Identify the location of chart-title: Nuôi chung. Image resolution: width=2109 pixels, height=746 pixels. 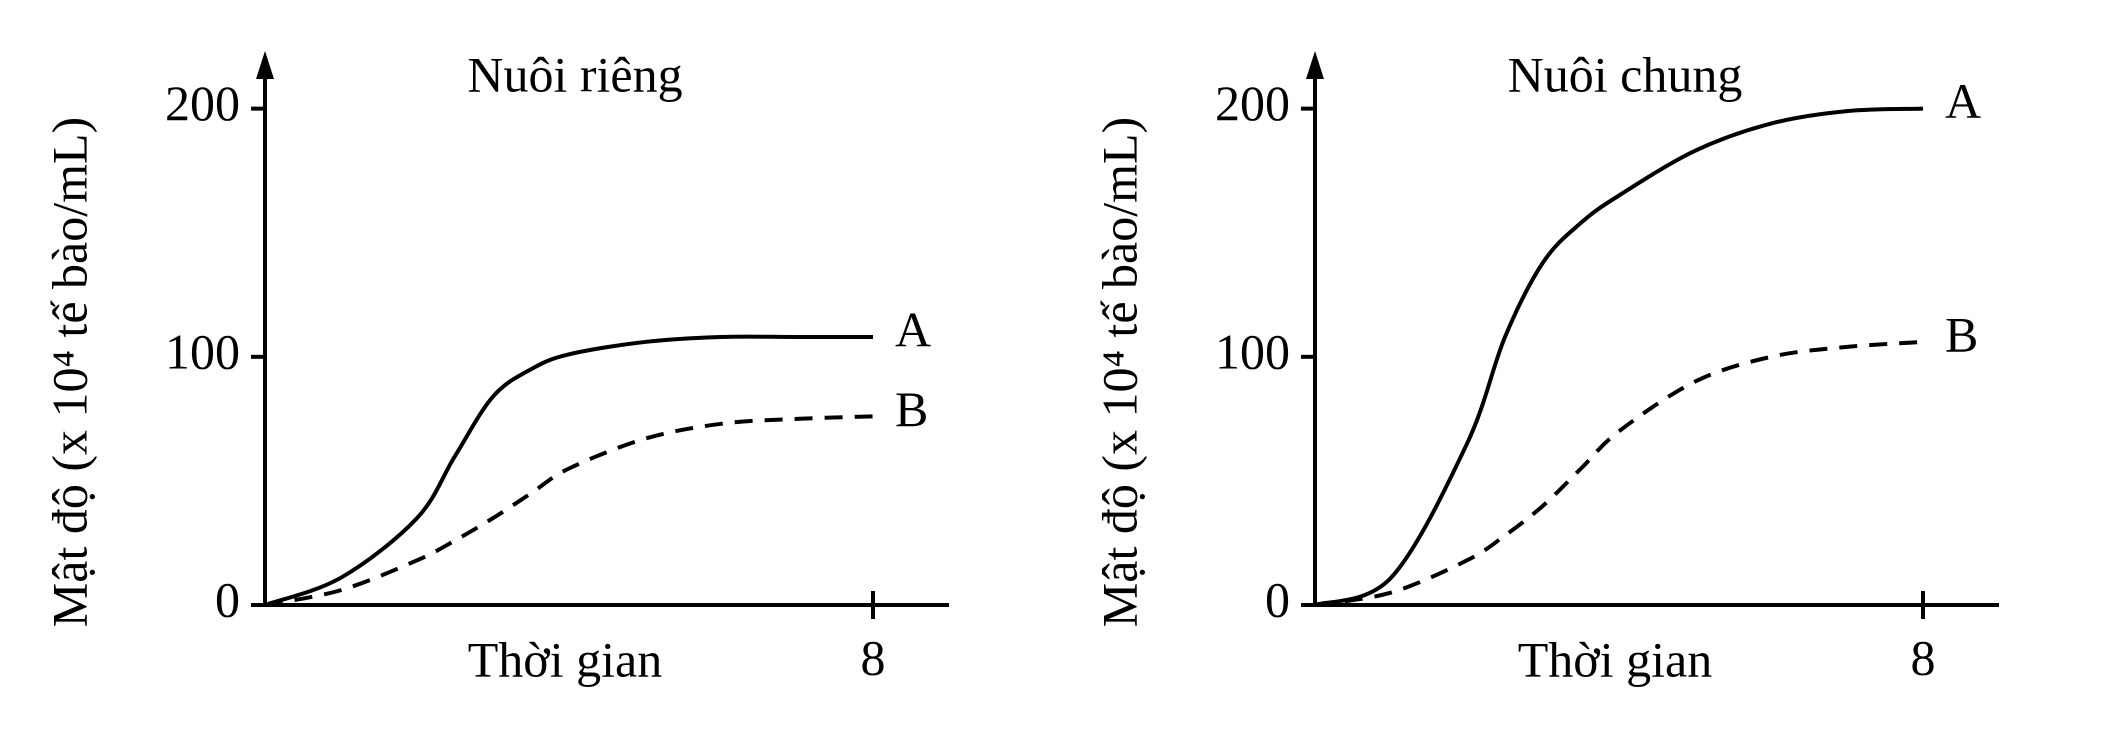
(1625, 74).